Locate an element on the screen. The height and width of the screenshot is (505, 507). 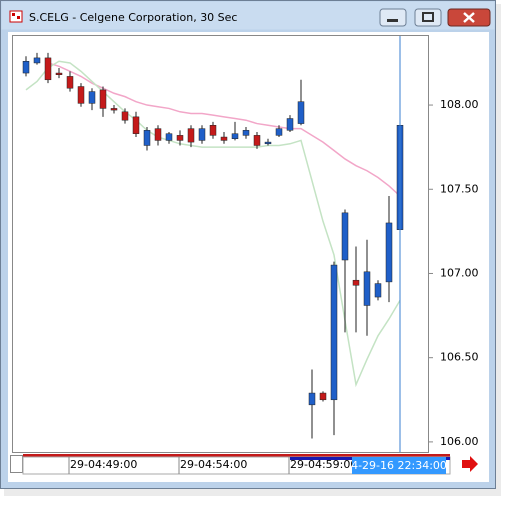
minimize-button is located at coordinates (393, 17).